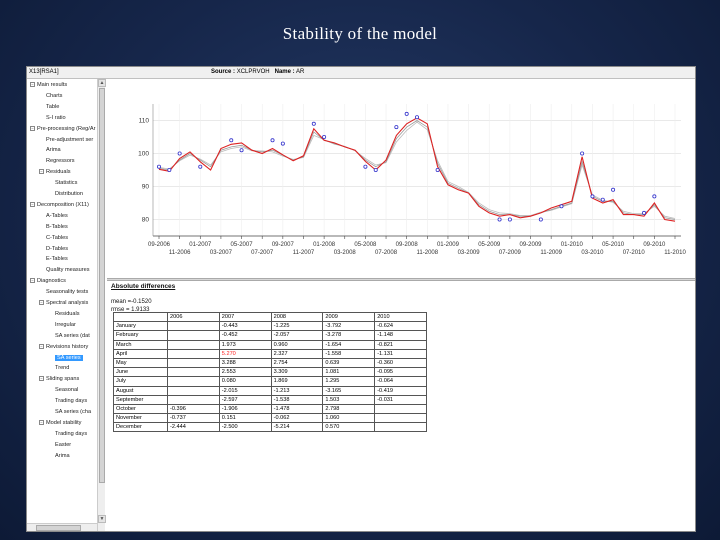 This screenshot has height=540, width=720. What do you see at coordinates (66, 183) in the screenshot?
I see `tree-item: Statistics` at bounding box center [66, 183].